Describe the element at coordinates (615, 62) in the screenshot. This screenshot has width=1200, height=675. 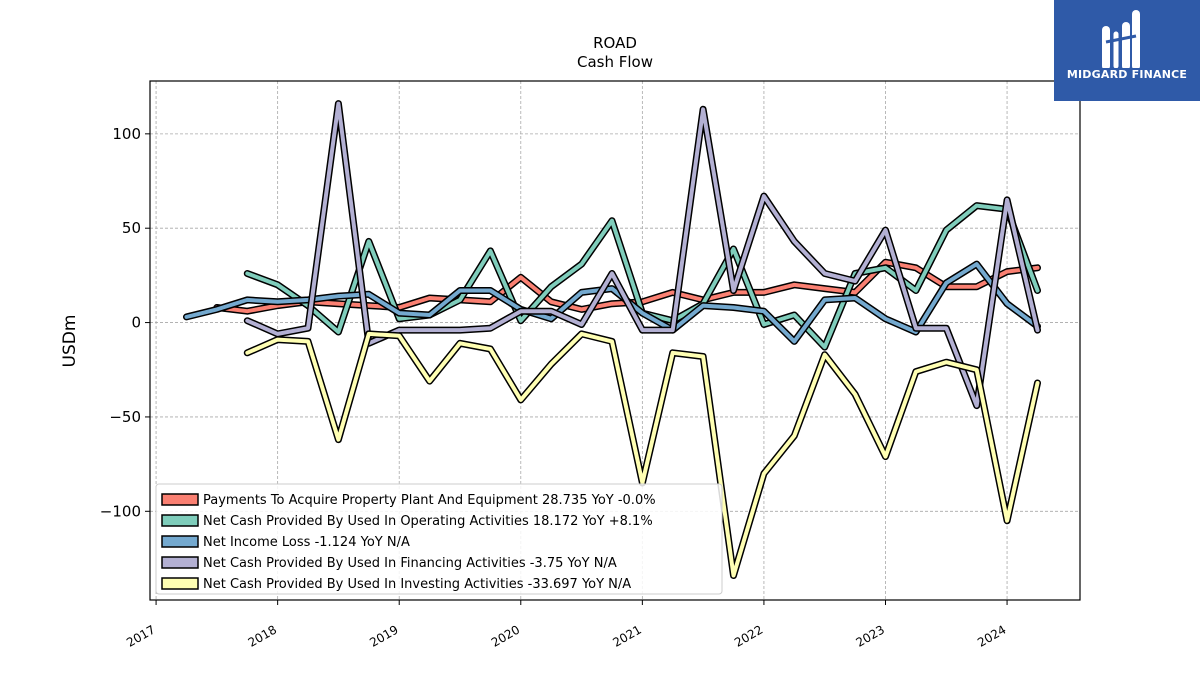
I see `chart-subtitle: Cash Flow` at that location.